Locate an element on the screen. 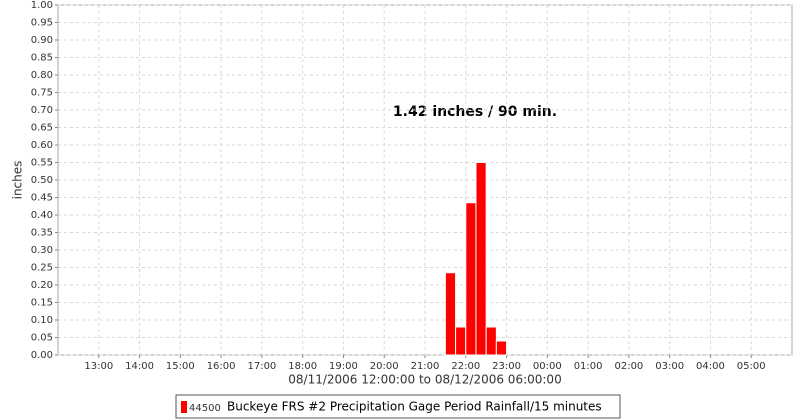  y-tick-label: 0.85 is located at coordinates (42, 58).